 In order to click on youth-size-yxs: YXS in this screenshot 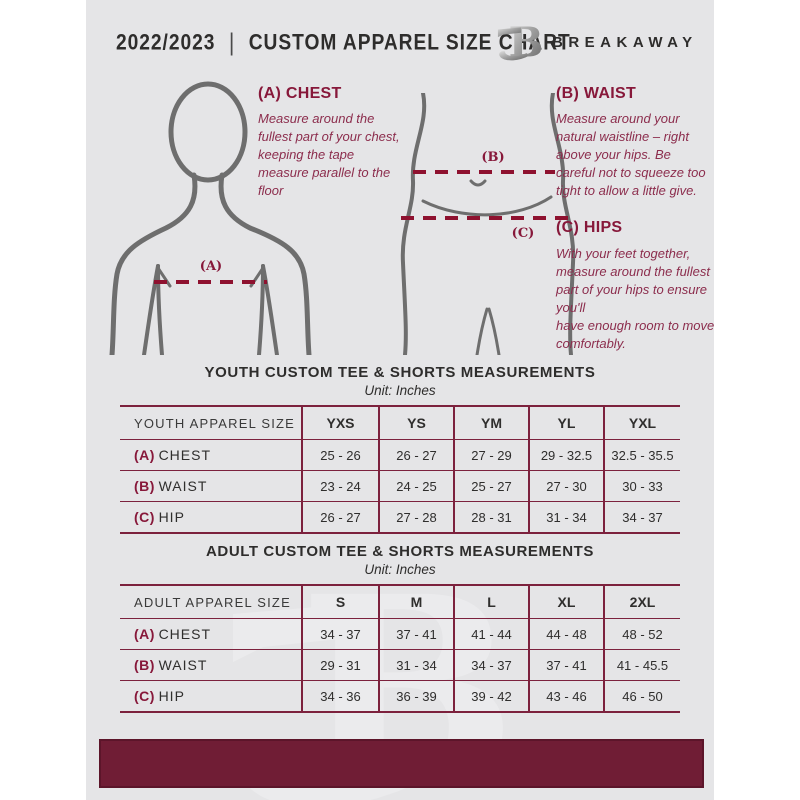, I will do `click(340, 422)`.